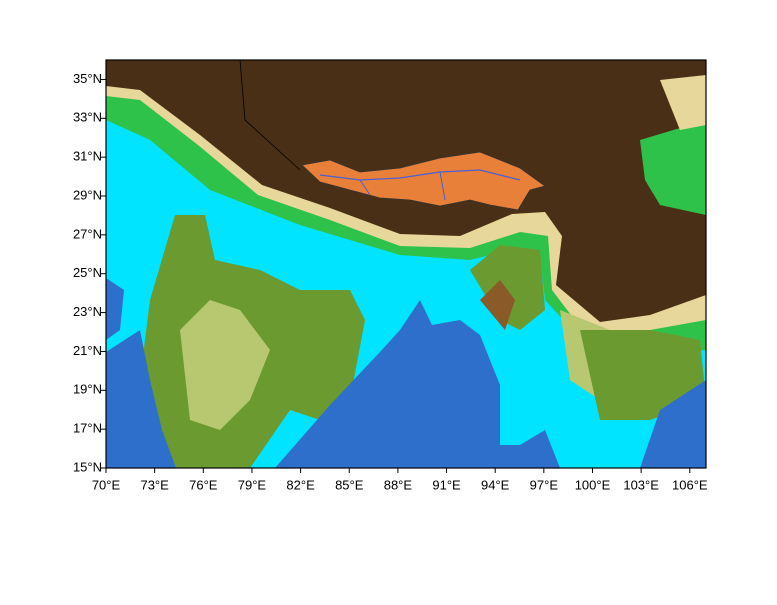 Image resolution: width=777 pixels, height=605 pixels. I want to click on y-tick-label: 27°N, so click(87, 233).